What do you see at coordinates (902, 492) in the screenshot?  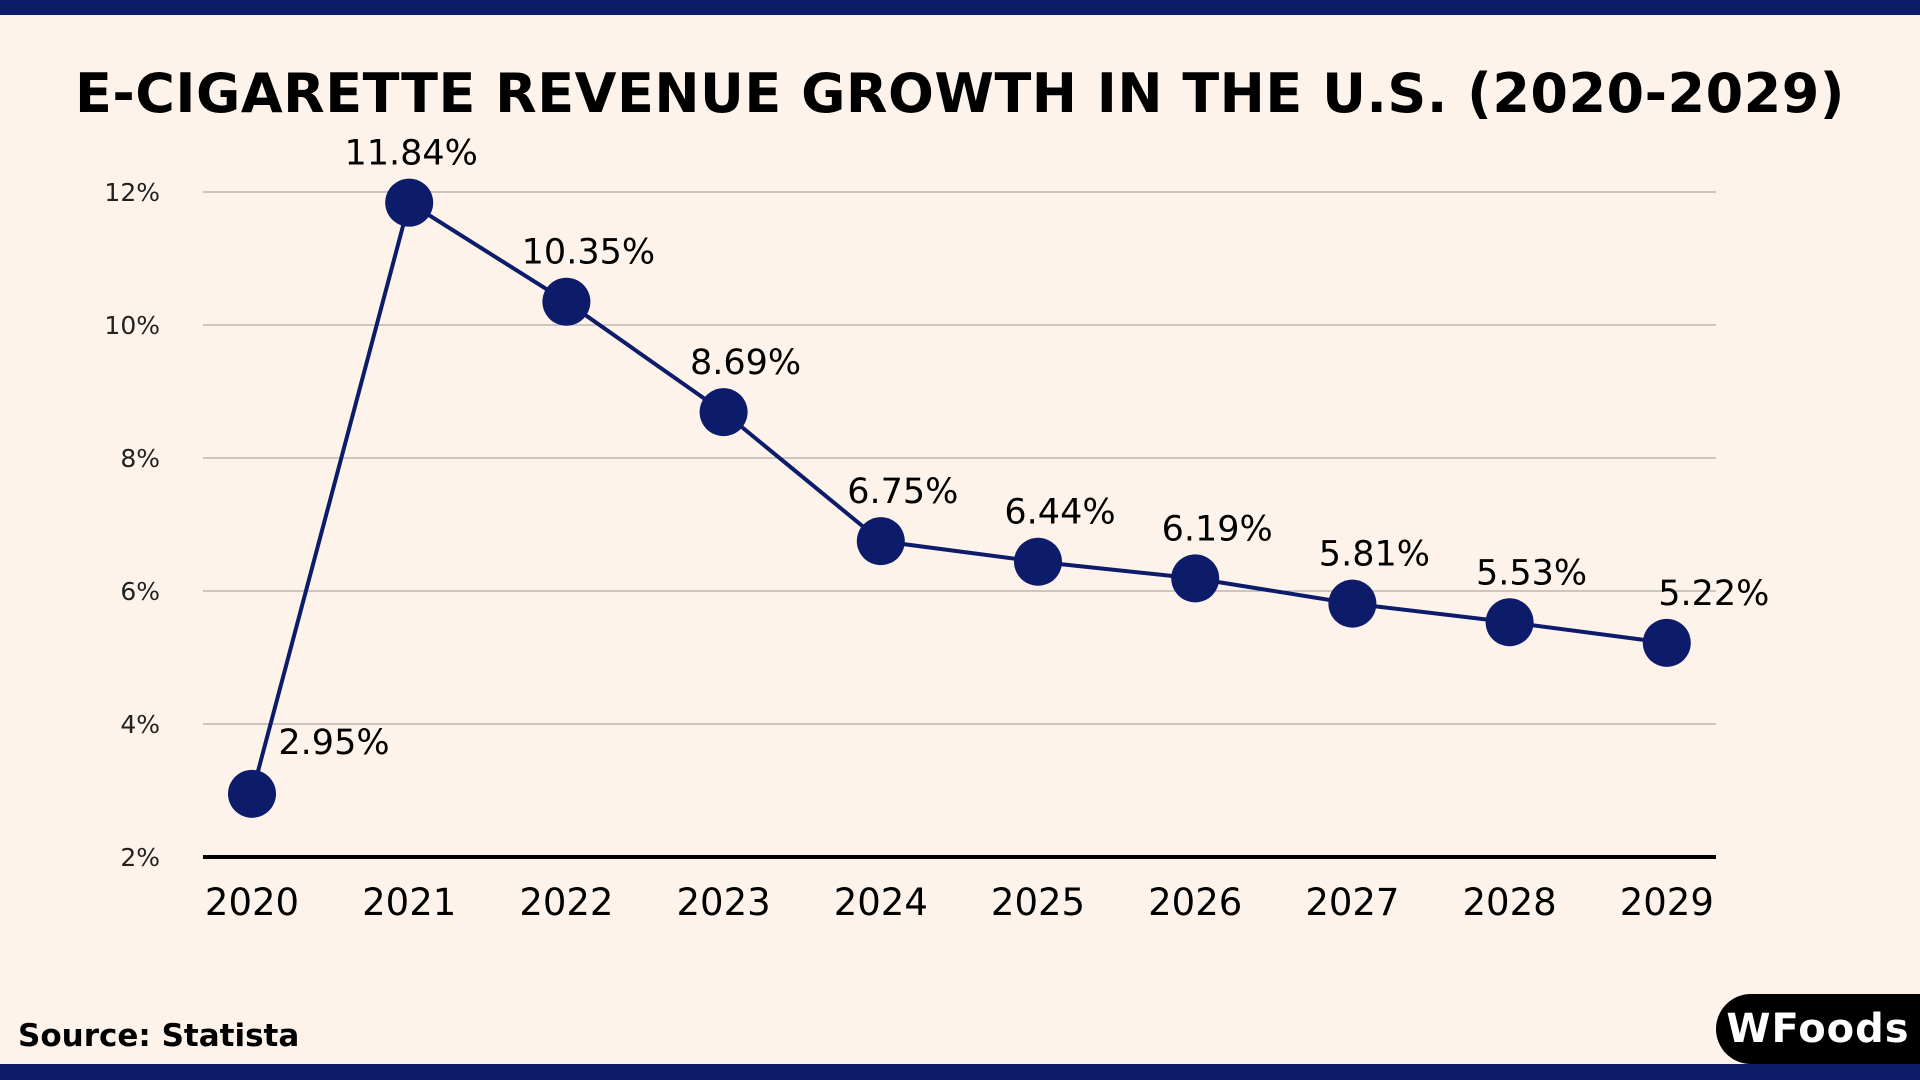 I see `data-label: 6.75%` at bounding box center [902, 492].